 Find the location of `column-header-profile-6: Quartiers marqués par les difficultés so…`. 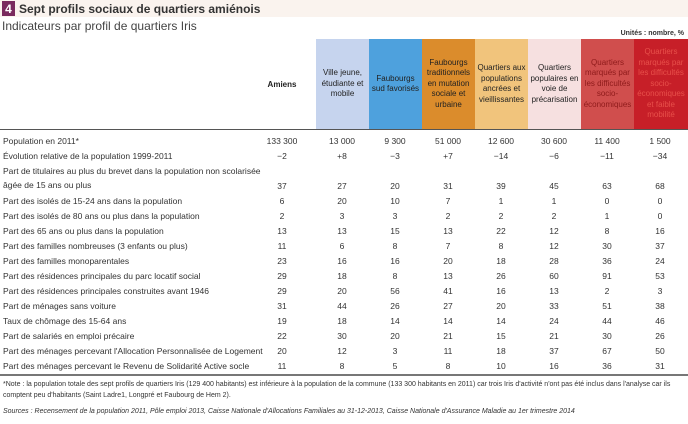

column-header-profile-6: Quartiers marqués par les difficultés so… is located at coordinates (607, 84).